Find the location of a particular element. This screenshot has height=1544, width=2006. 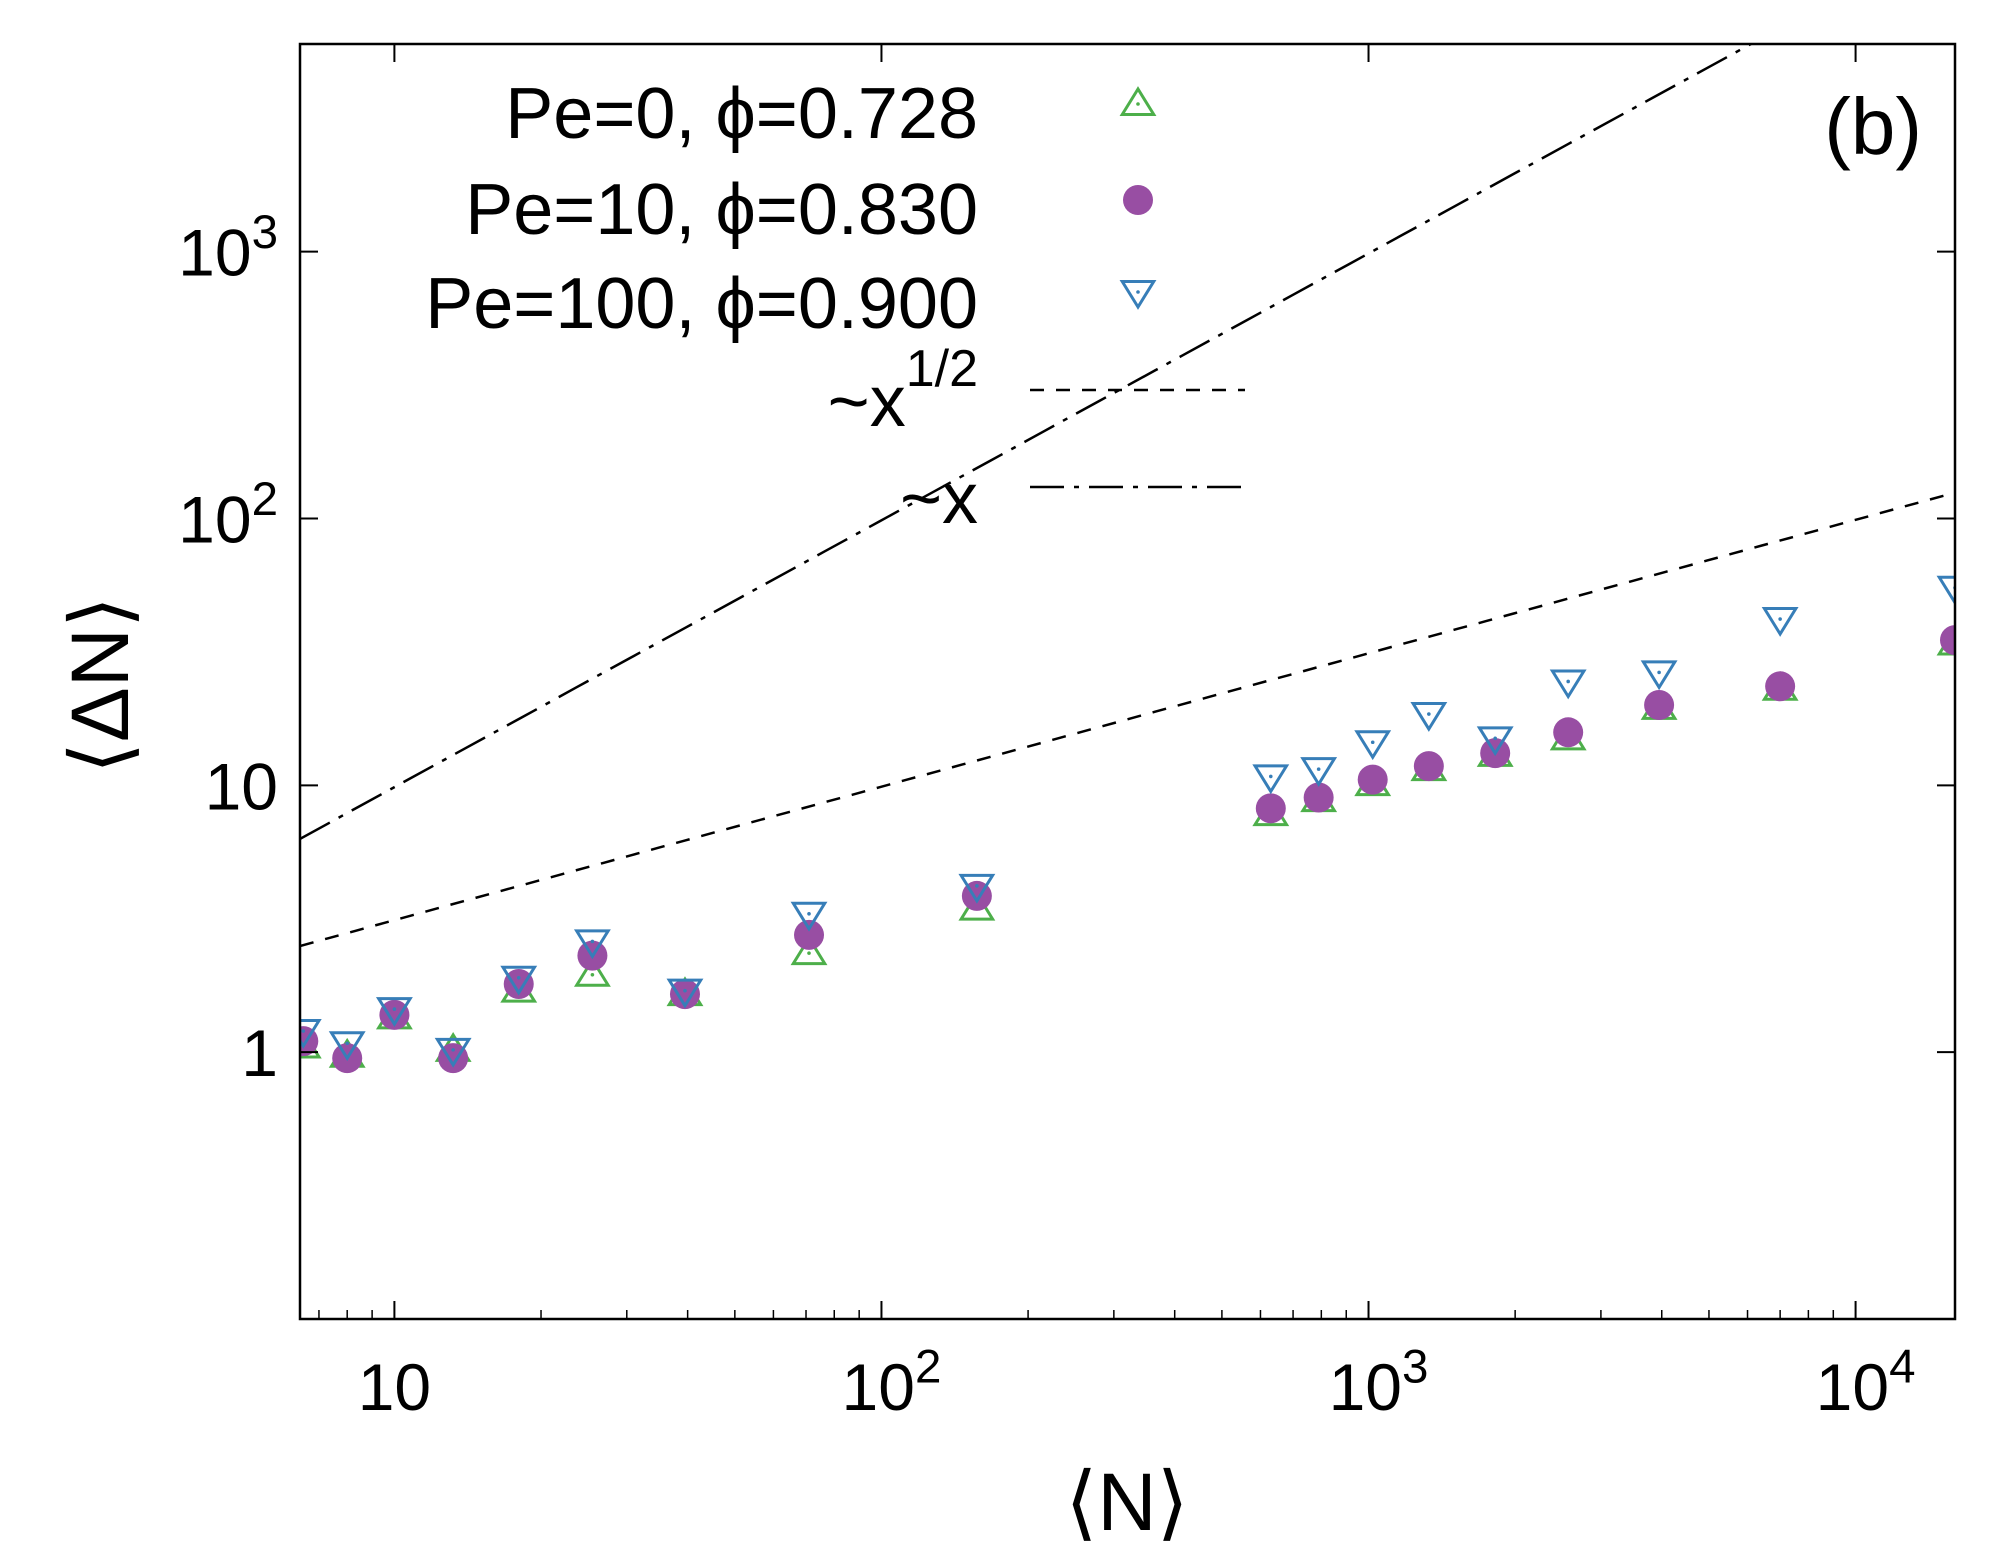

y-tick-label-exponent: 3 is located at coordinates (265, 232).